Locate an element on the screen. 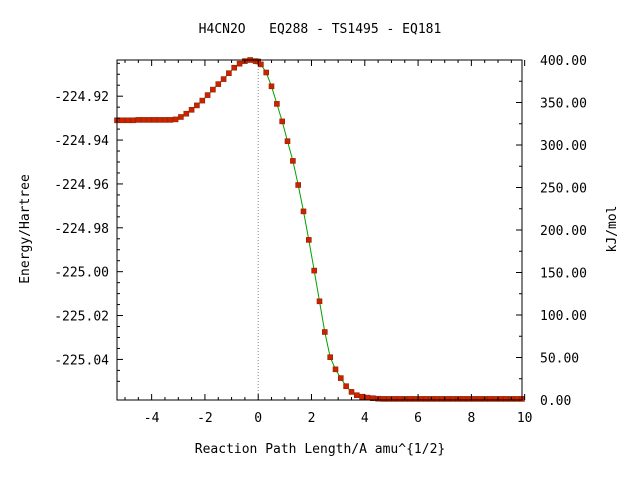 The image size is (640, 480). chart-title: H4CN2O EQ288 - TS1495 - EQ181 is located at coordinates (320, 29).